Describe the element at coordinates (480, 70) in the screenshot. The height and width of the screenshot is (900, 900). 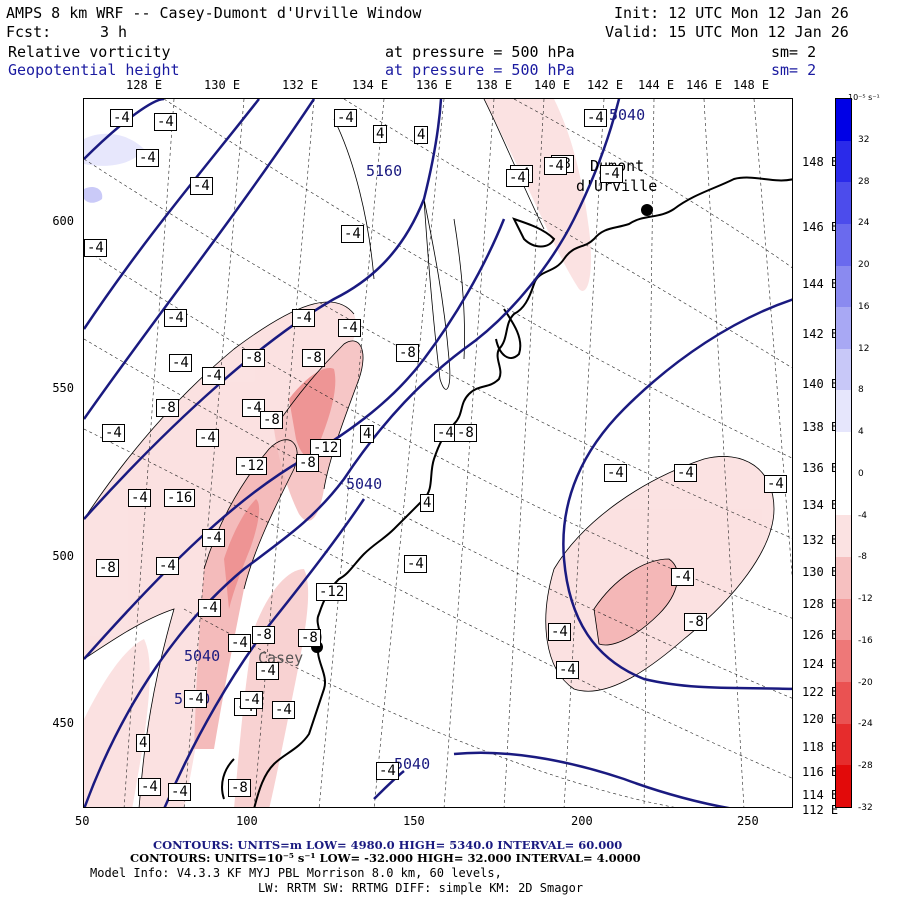
I see `field2-level: at pressure = 500 hPa` at that location.